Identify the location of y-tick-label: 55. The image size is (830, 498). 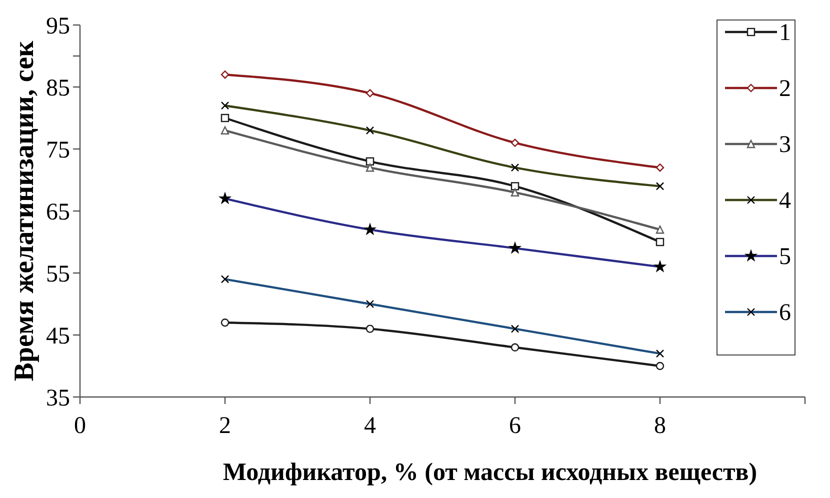
(58, 274).